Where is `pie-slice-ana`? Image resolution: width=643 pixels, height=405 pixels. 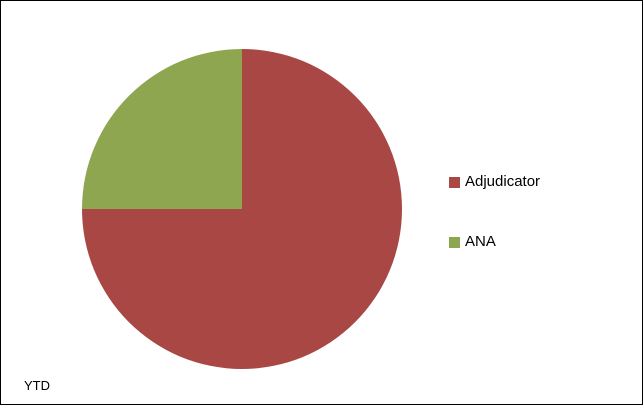 pie-slice-ana is located at coordinates (162, 129).